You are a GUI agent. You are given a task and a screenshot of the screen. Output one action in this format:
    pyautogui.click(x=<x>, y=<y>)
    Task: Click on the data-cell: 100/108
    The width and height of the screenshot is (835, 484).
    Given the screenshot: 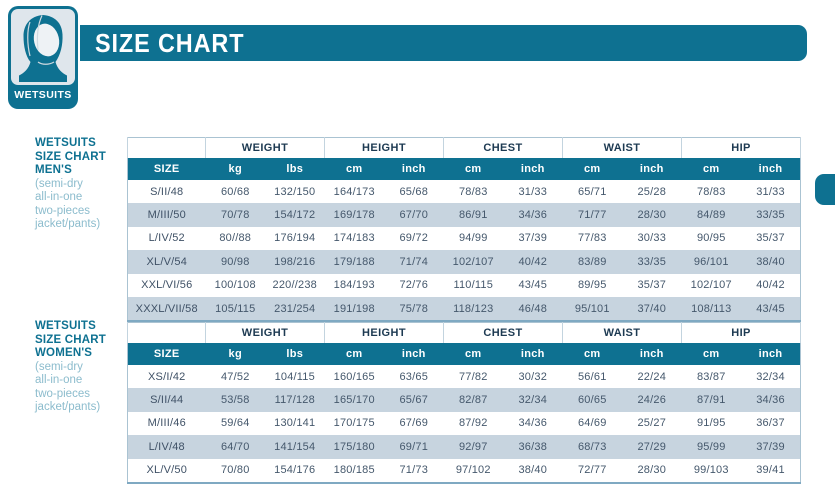 What is the action you would take?
    pyautogui.click(x=235, y=285)
    